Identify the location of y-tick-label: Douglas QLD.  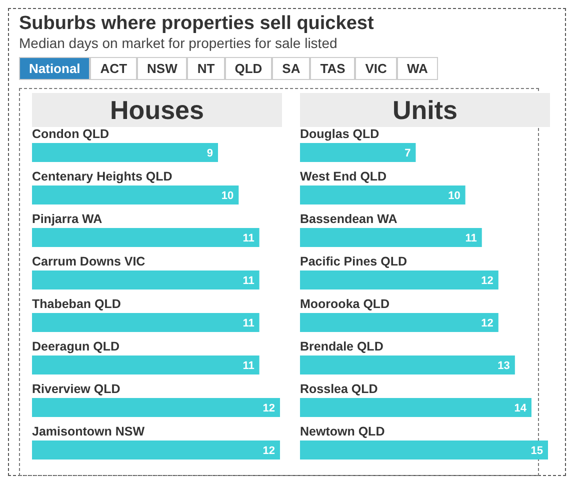
(340, 134).